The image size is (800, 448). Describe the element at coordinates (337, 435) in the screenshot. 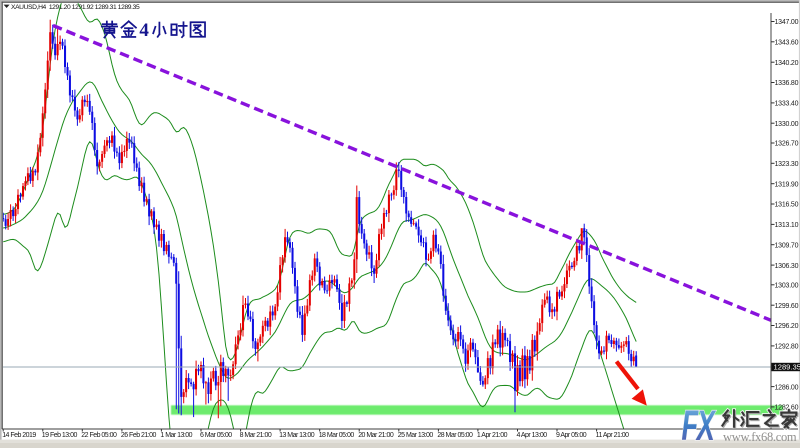

I see `svg-text: 18 Mar 05:00` at that location.